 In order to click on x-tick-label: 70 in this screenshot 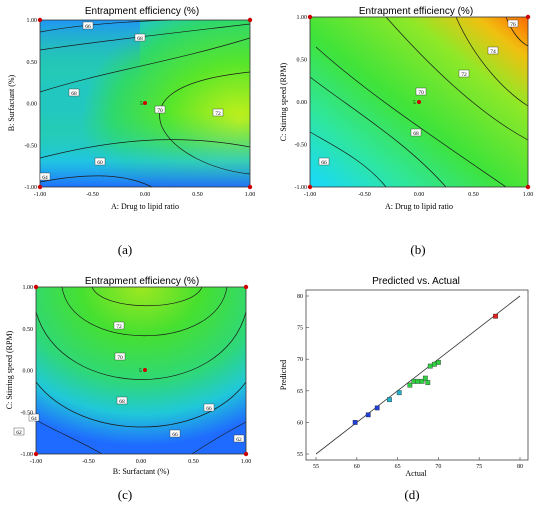, I will do `click(438, 467)`.